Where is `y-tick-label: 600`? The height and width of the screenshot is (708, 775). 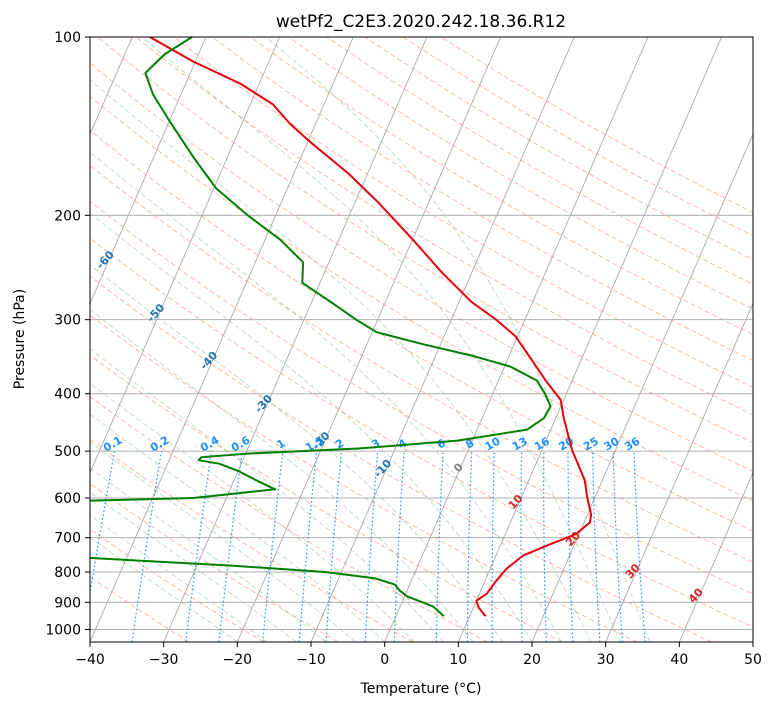
y-tick-label: 600 is located at coordinates (67, 499).